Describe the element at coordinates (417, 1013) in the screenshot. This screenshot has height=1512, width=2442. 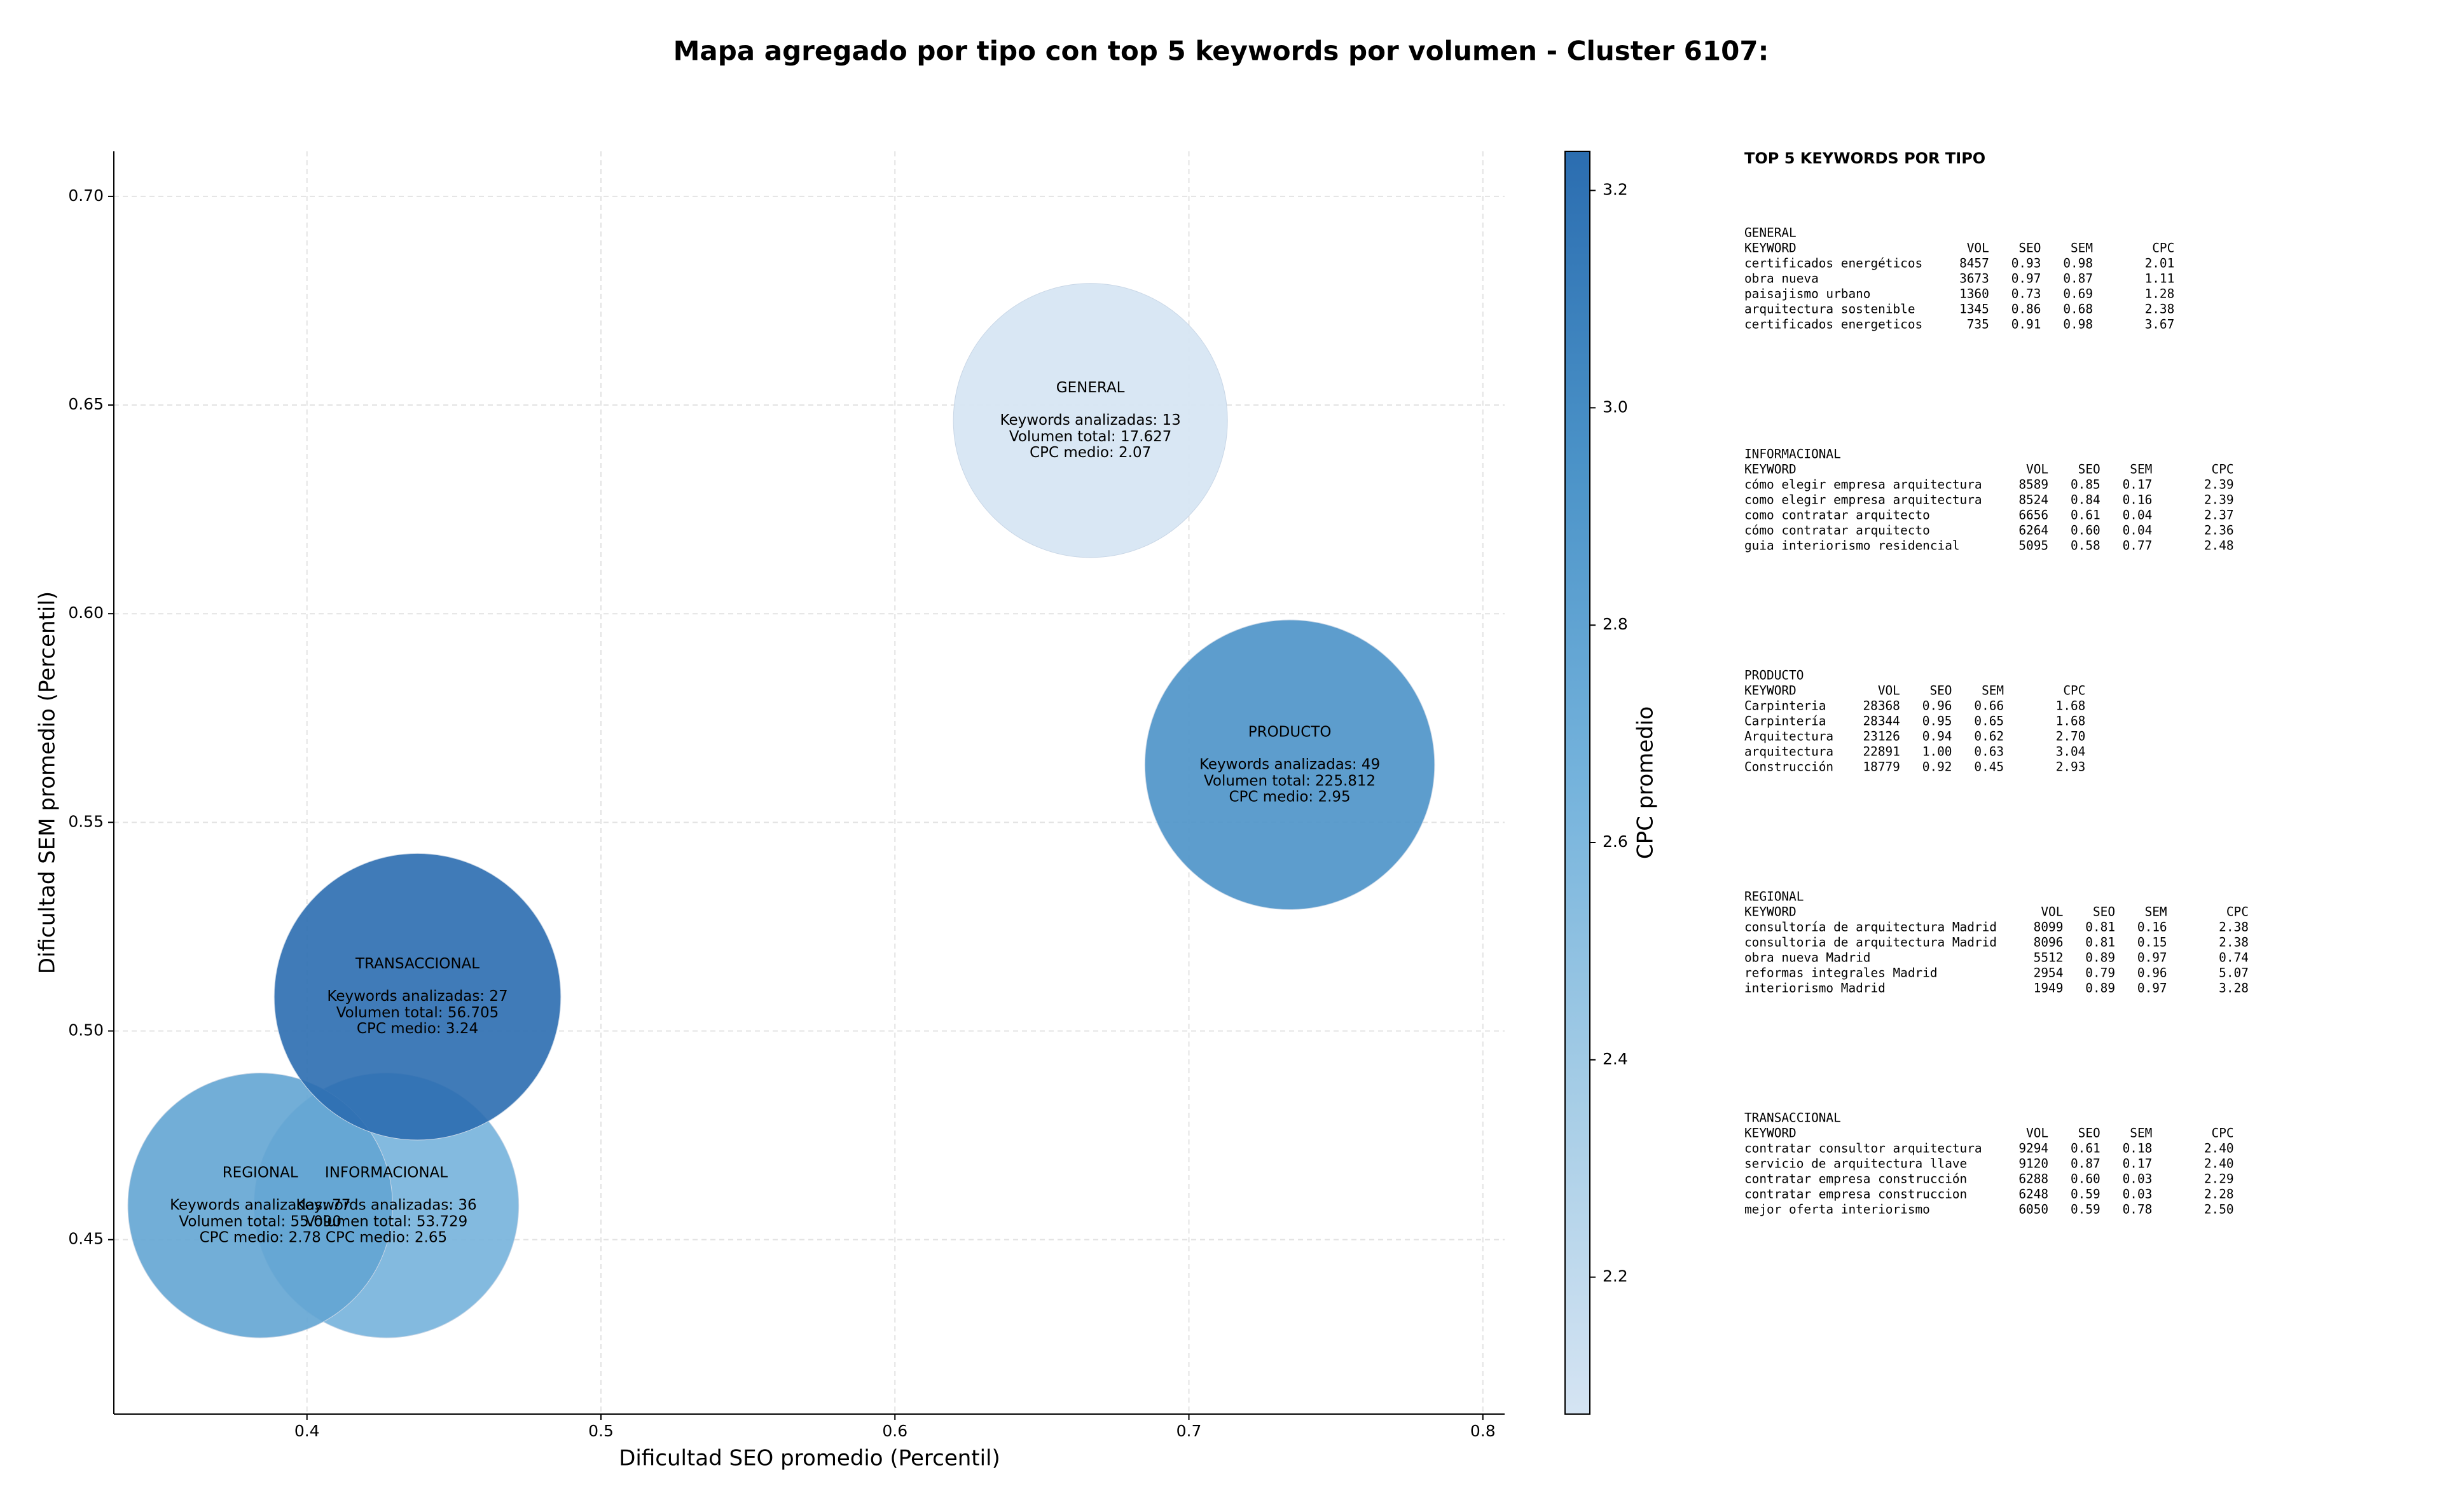
I see `bubble-annotation: Volumen total: 56.705` at that location.